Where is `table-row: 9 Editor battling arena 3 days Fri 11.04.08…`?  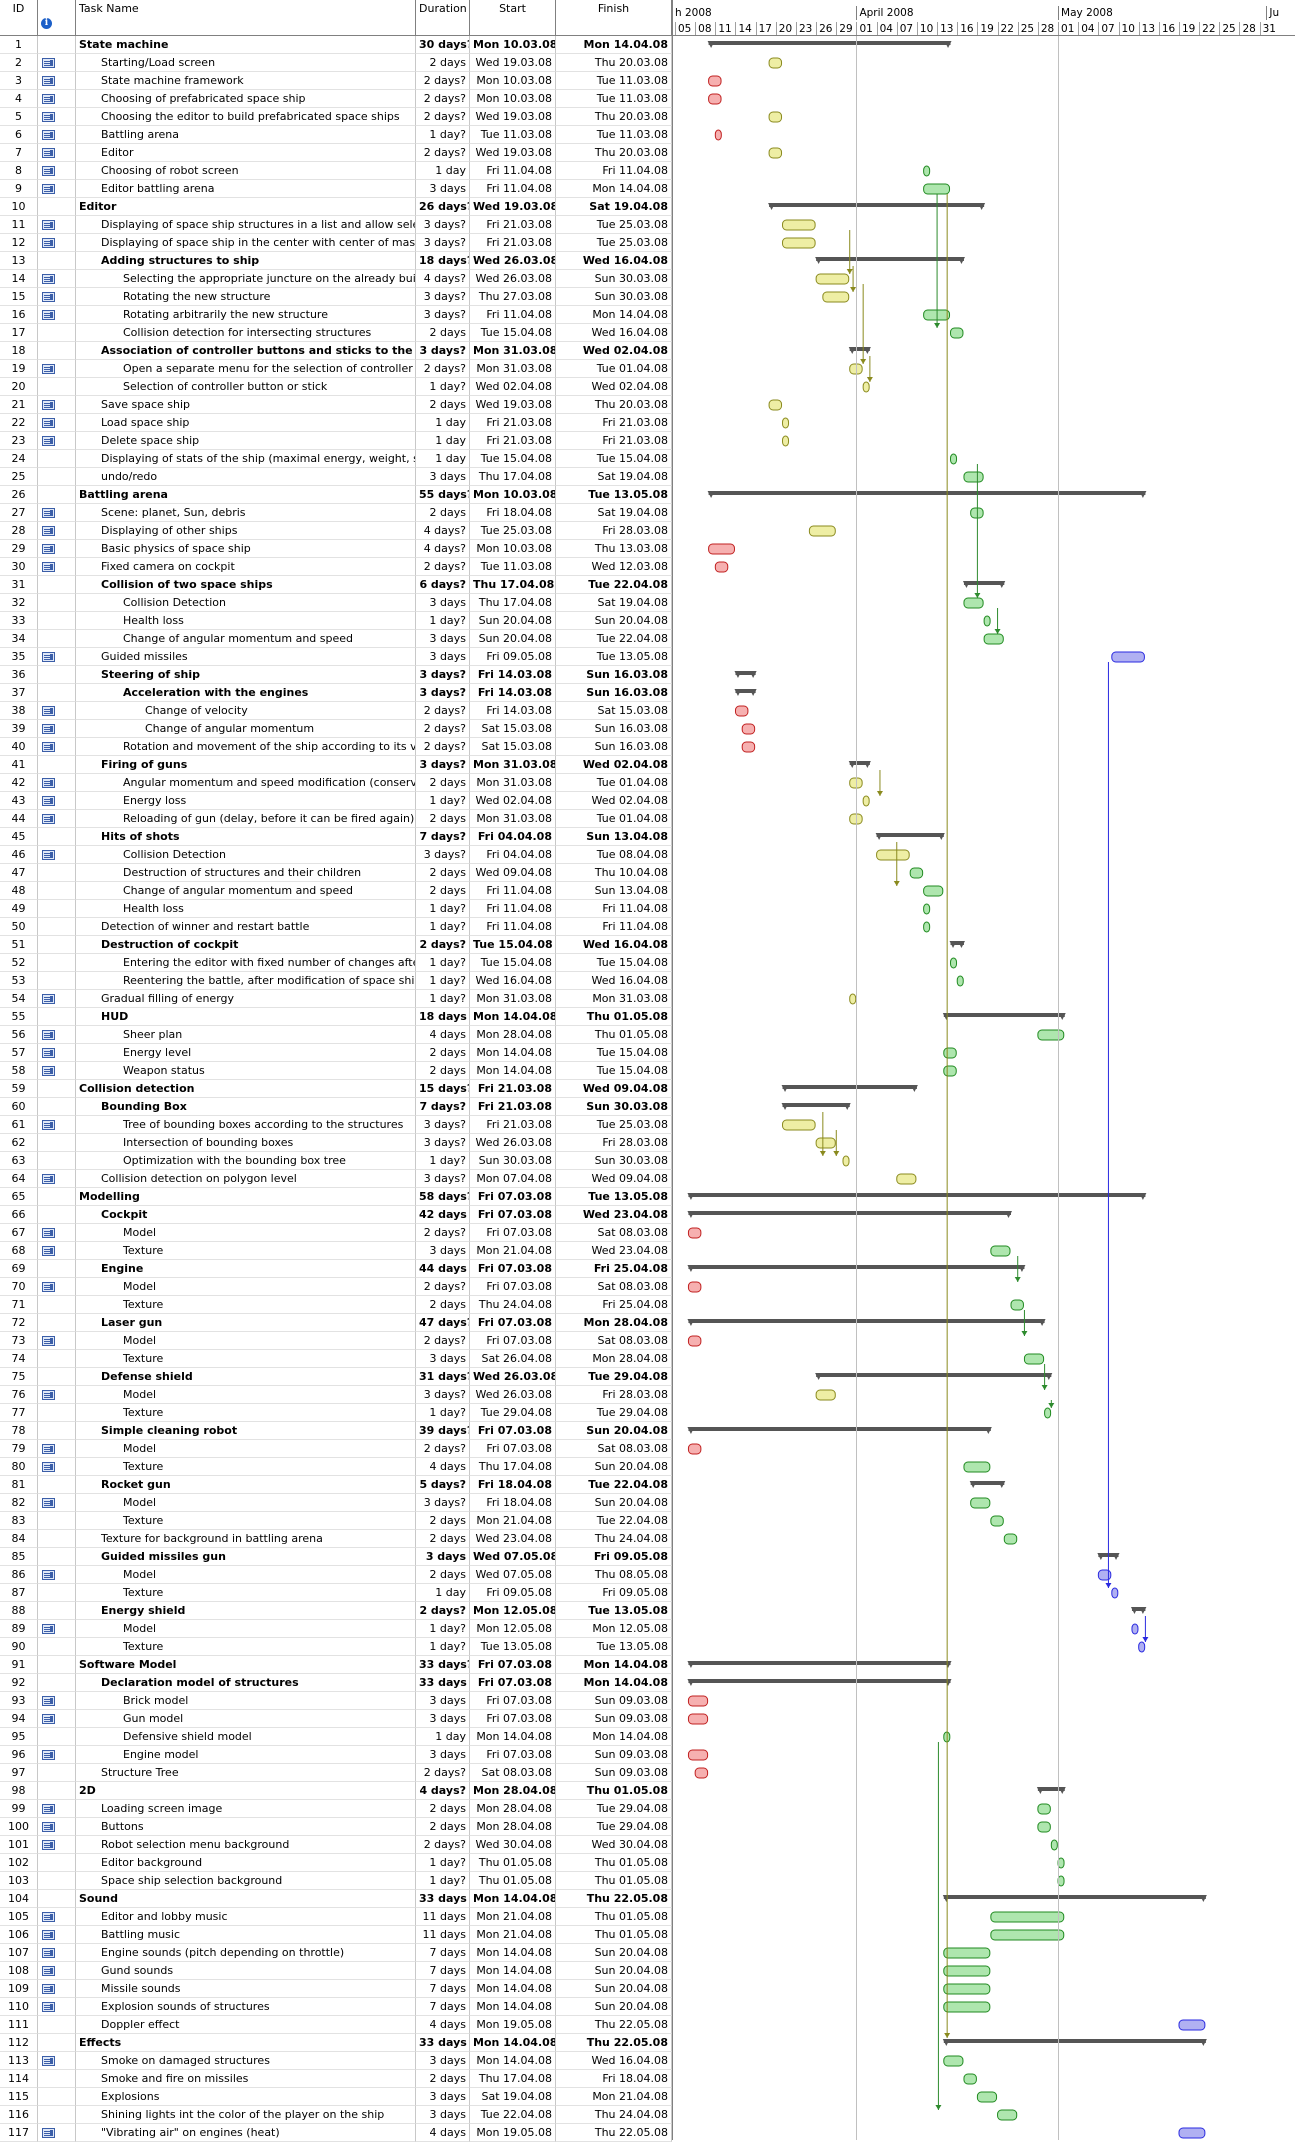
table-row: 9 Editor battling arena 3 days Fri 11.04.08… is located at coordinates (336, 189).